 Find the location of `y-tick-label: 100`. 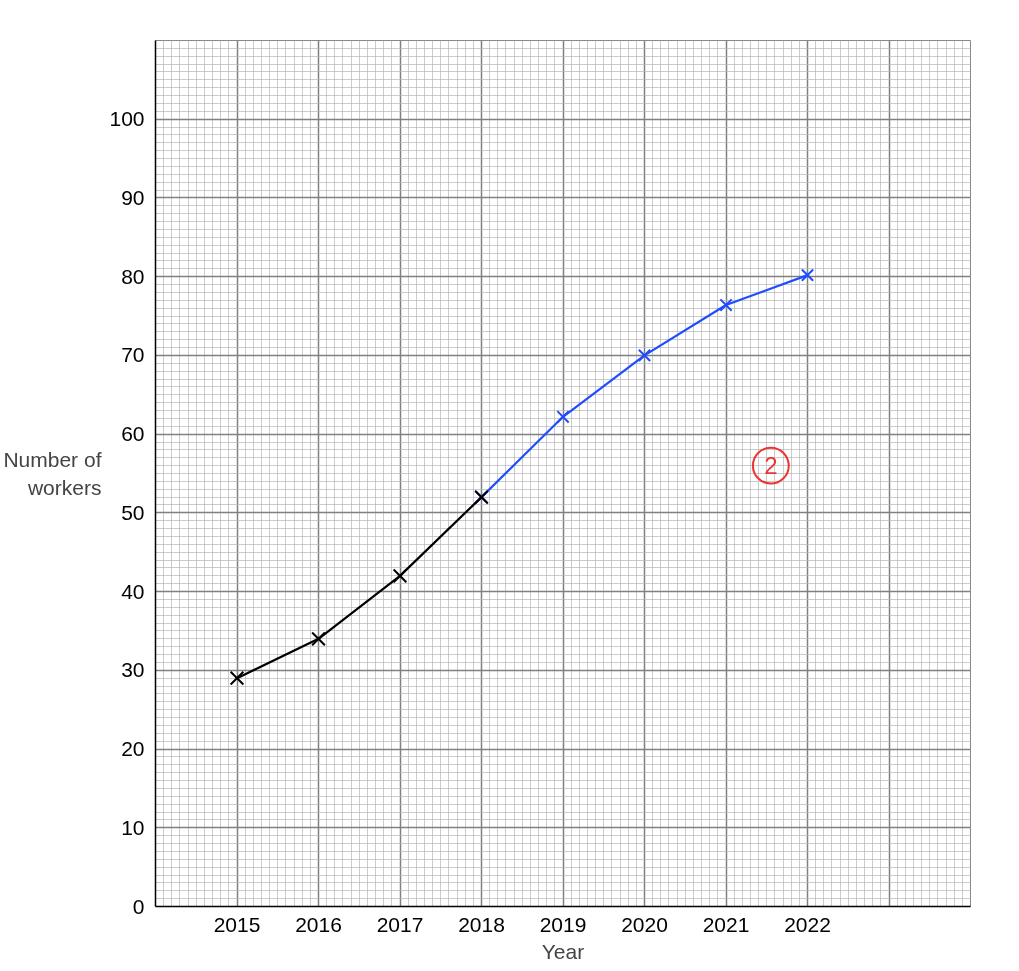

y-tick-label: 100 is located at coordinates (127, 119).